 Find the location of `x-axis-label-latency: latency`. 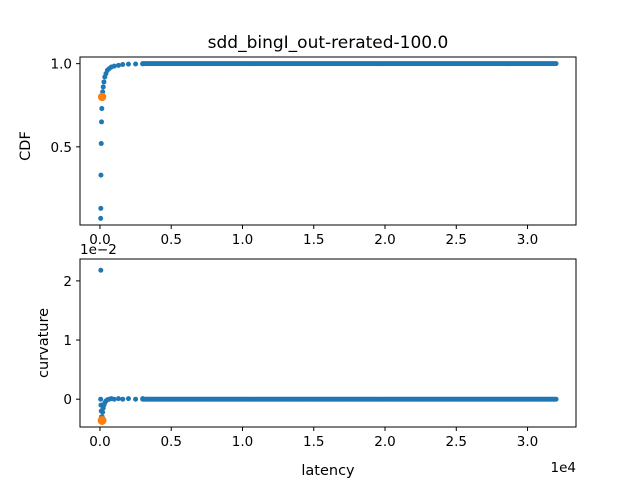

x-axis-label-latency: latency is located at coordinates (328, 471).